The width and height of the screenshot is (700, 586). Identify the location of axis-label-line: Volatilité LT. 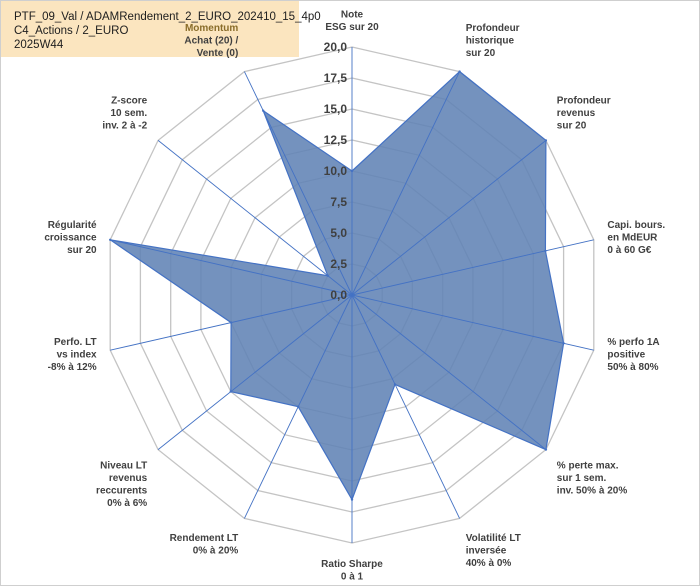
(493, 538).